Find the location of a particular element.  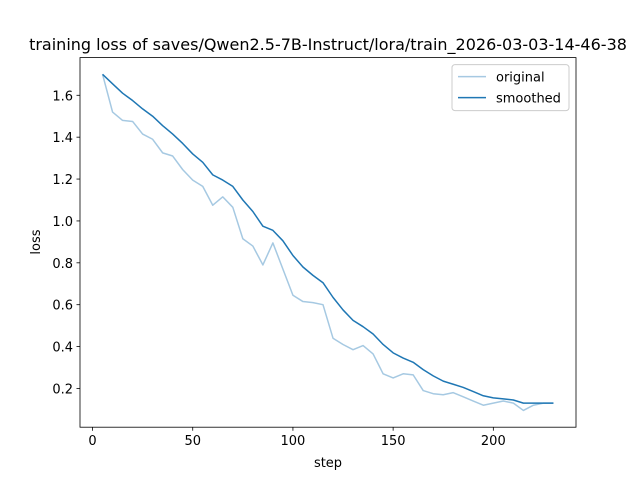

legend-label: smoothed is located at coordinates (528, 99).